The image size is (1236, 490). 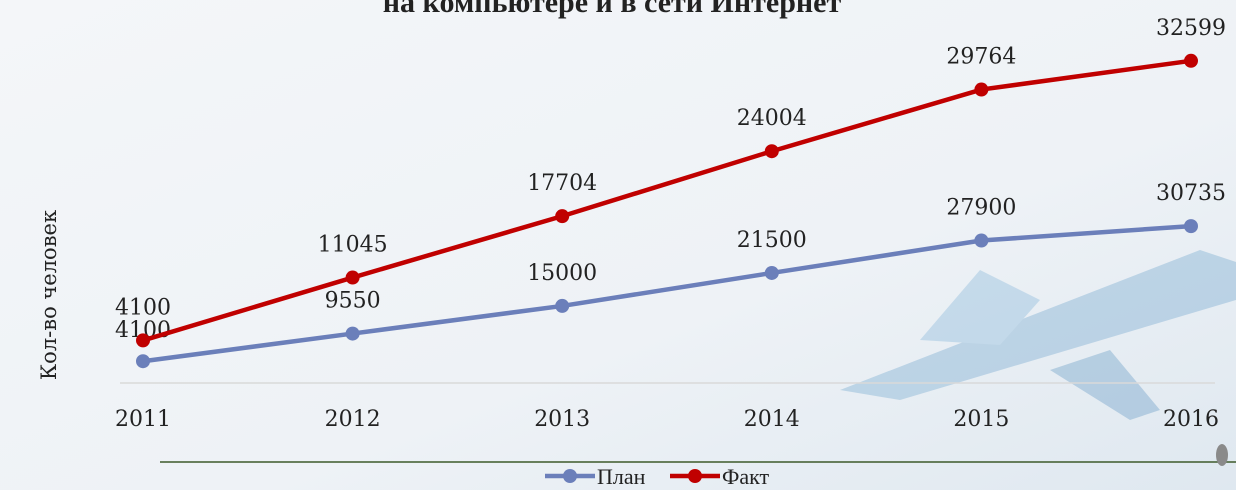 I want to click on y-axis-label: Кол-во человек, so click(x=49, y=295).